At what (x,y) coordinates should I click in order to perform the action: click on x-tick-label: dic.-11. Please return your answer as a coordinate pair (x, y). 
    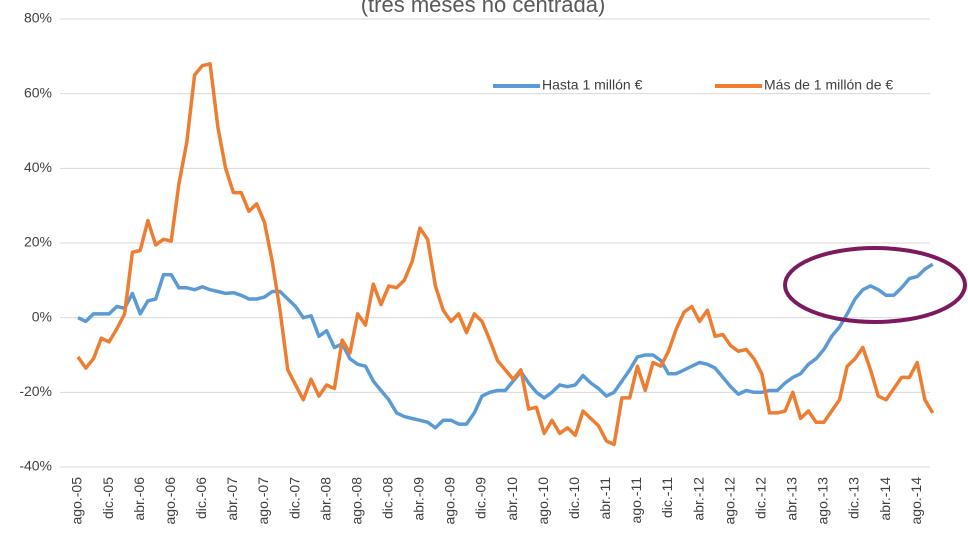
    Looking at the image, I should click on (667, 497).